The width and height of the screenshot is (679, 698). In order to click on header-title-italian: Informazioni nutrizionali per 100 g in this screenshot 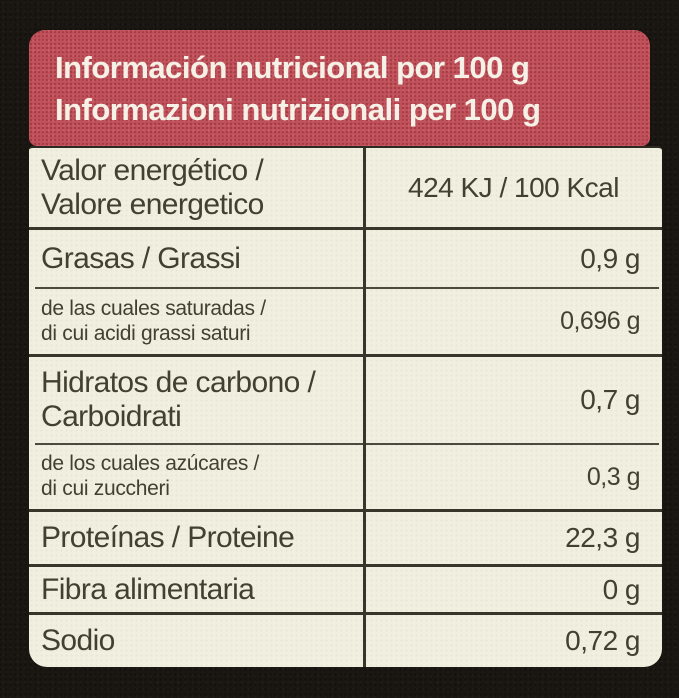, I will do `click(298, 109)`.